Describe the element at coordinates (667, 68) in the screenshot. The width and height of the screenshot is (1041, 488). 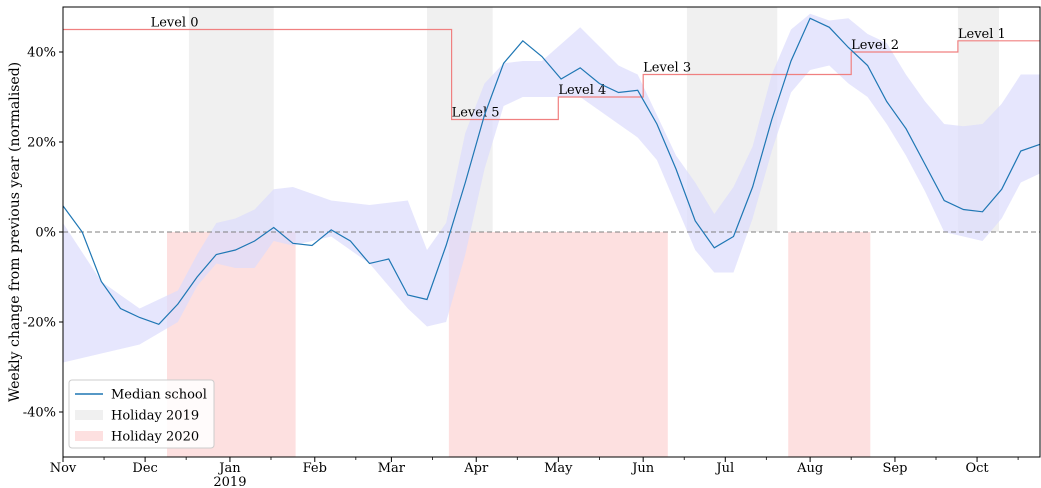
I see `level-label: Level 3` at that location.